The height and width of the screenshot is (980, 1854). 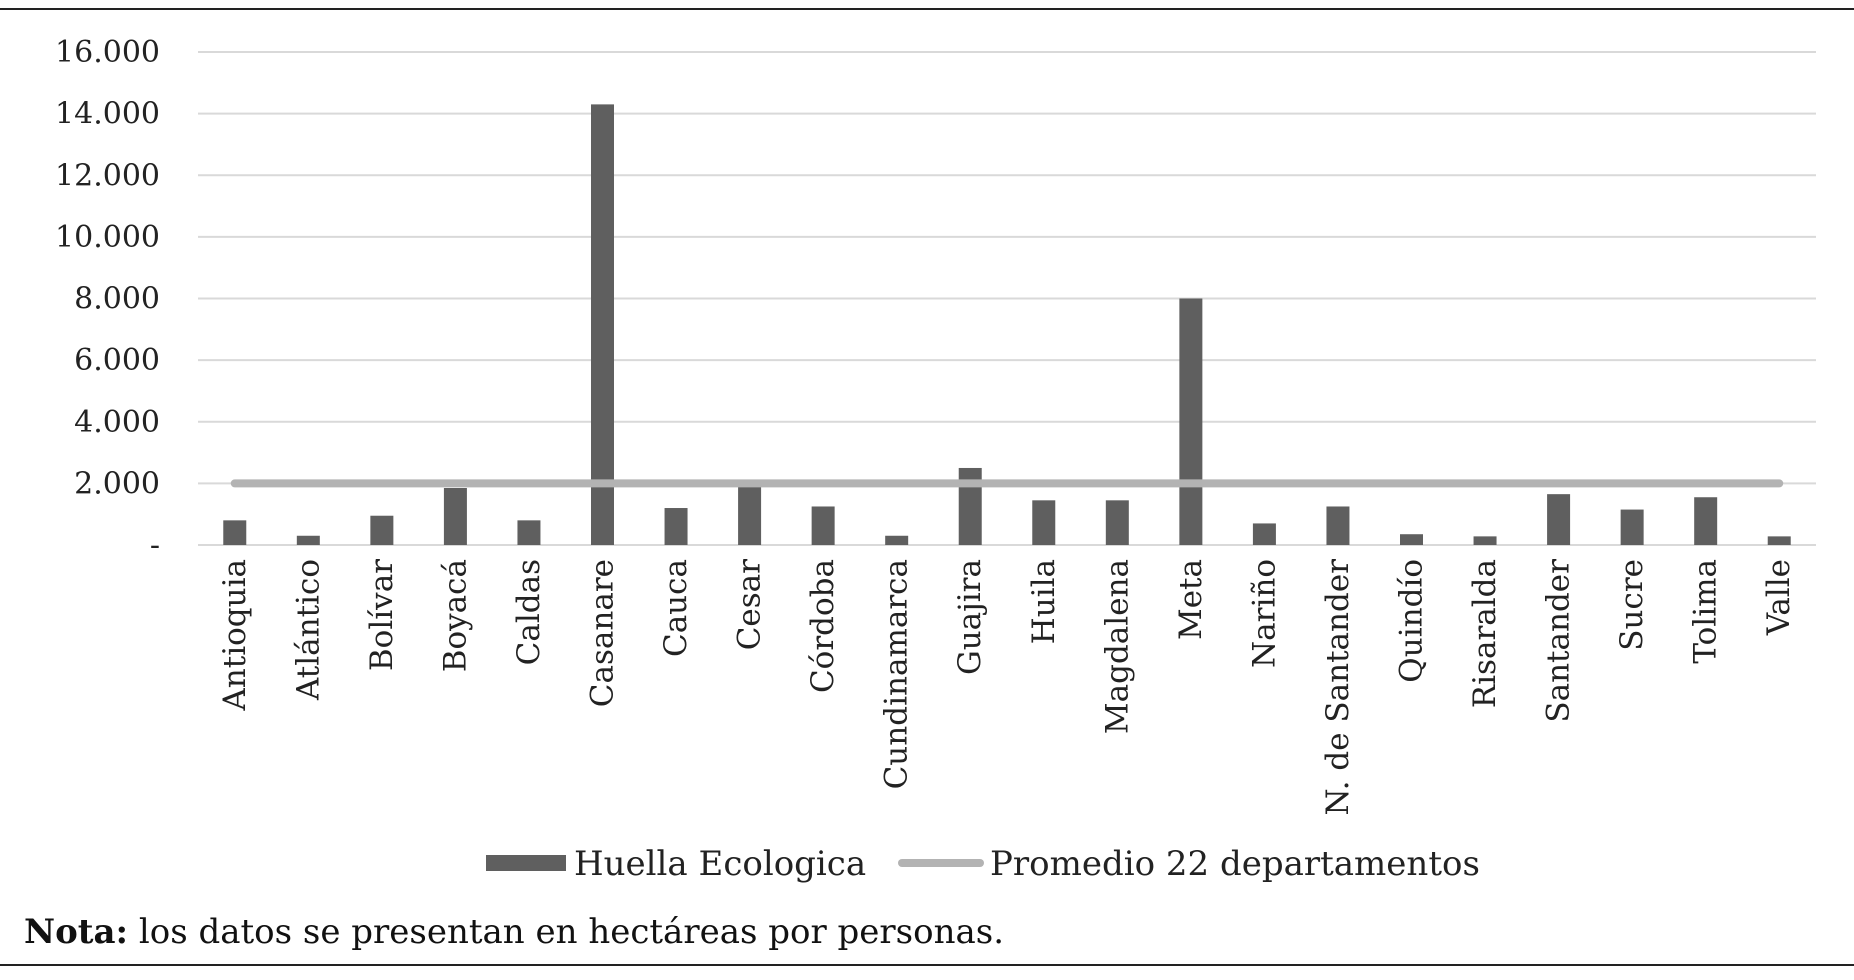 I want to click on y-tick-label-4: 8.000, so click(x=117, y=299).